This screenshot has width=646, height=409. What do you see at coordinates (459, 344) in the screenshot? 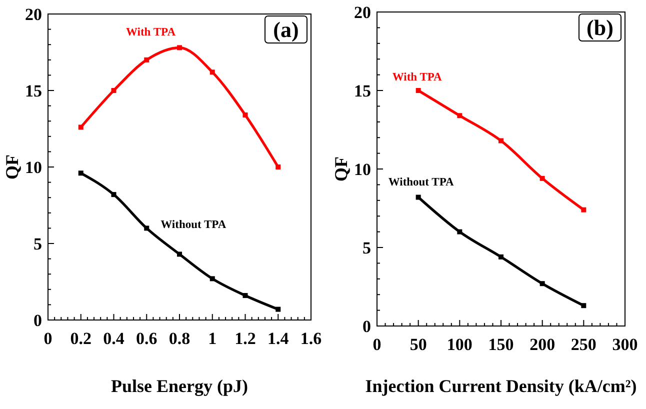
I see `x-tick-label: 100` at bounding box center [459, 344].